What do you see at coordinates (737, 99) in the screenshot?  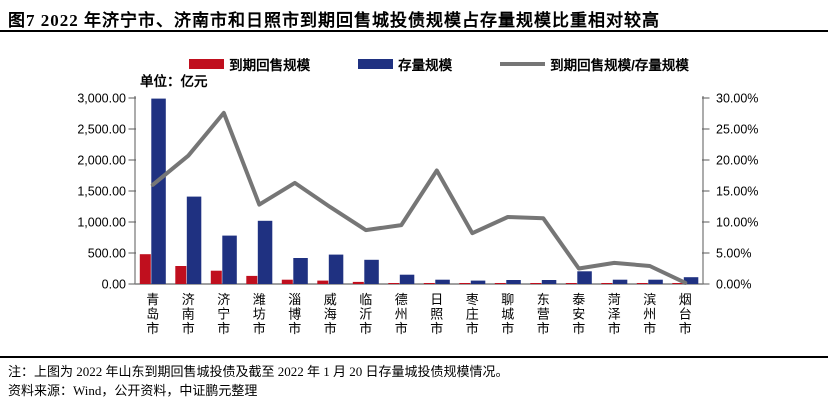 I see `right-axis-tick-label: 30.00%` at bounding box center [737, 99].